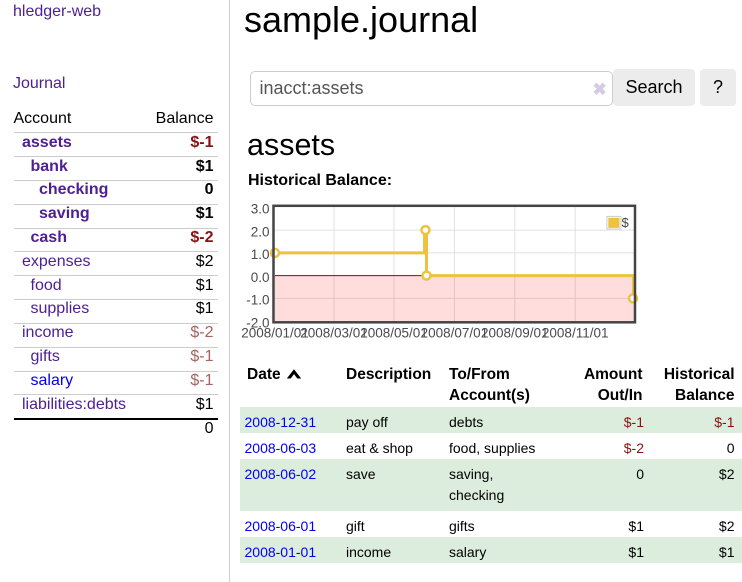 Image resolution: width=742 pixels, height=582 pixels. Describe the element at coordinates (575, 333) in the screenshot. I see `svg-text: 2008/11/01` at that location.